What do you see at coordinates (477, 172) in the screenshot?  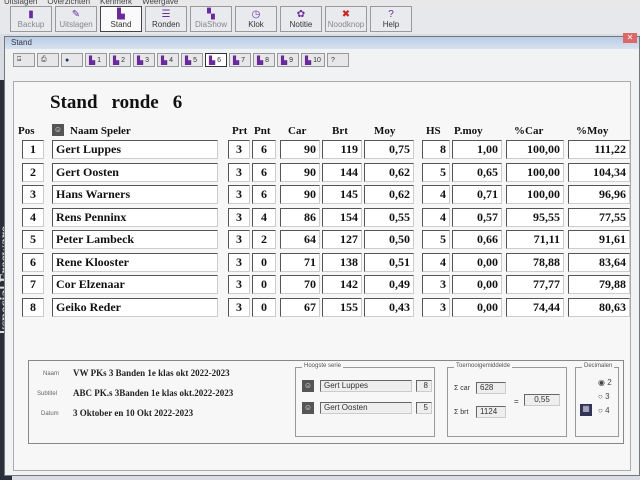 I see `table-cell-pmoy: 0,65` at bounding box center [477, 172].